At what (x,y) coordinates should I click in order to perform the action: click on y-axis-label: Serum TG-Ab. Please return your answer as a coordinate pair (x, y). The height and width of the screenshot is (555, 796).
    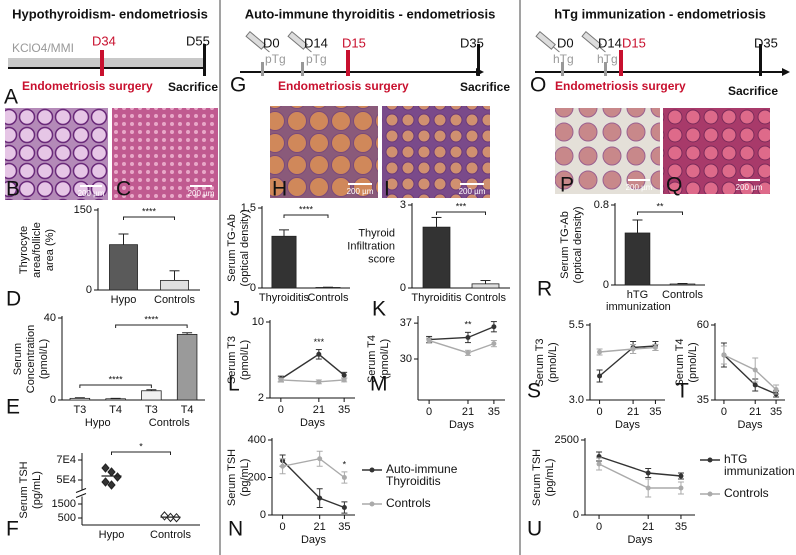
    Looking at the image, I should click on (232, 248).